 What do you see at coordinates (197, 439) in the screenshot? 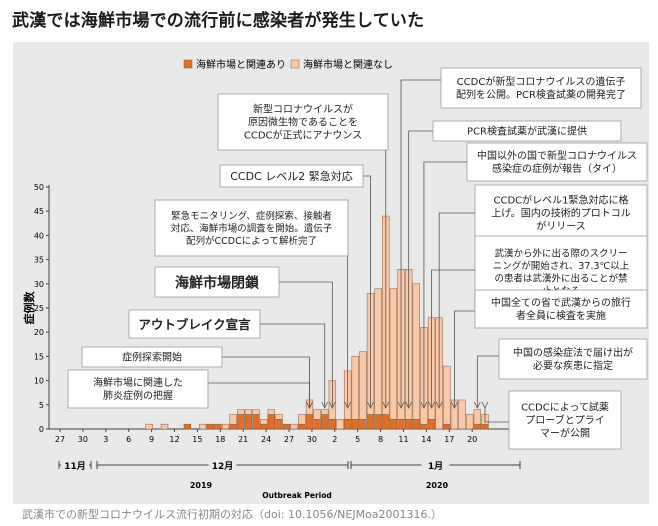
I see `x-tick-label: 15` at bounding box center [197, 439].